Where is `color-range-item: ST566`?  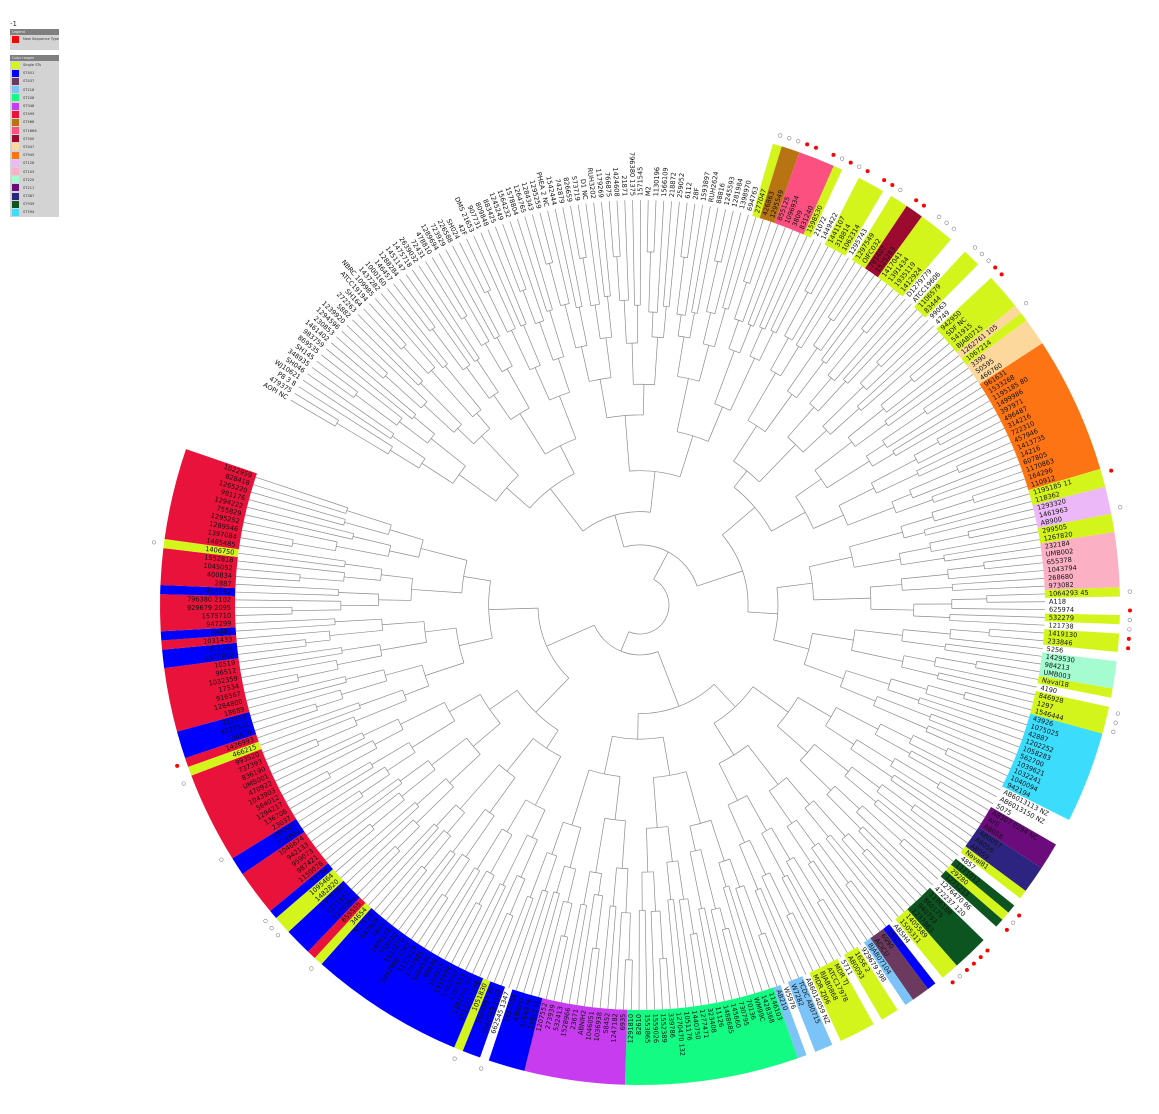 color-range-item: ST566 is located at coordinates (34, 122).